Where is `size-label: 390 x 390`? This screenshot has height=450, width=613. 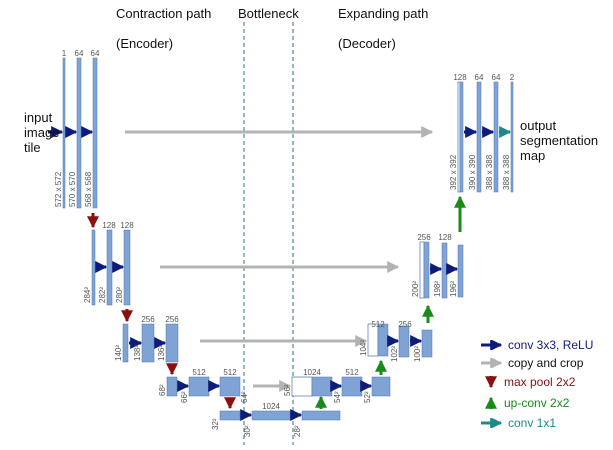 size-label: 390 x 390 is located at coordinates (472, 172).